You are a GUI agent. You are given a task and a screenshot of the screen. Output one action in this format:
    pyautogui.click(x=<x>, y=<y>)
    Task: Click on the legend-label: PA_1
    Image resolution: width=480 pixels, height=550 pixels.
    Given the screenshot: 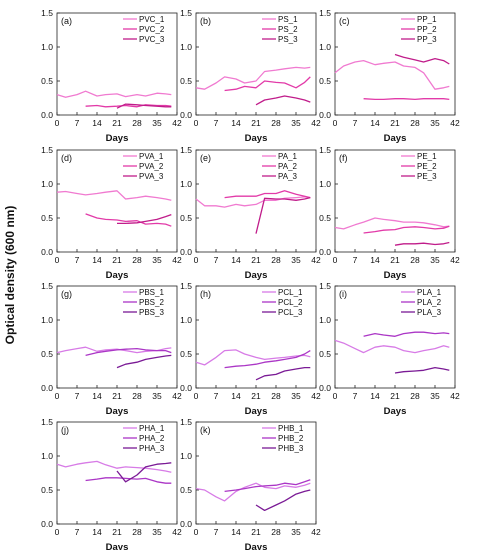 What is the action you would take?
    pyautogui.click(x=288, y=156)
    